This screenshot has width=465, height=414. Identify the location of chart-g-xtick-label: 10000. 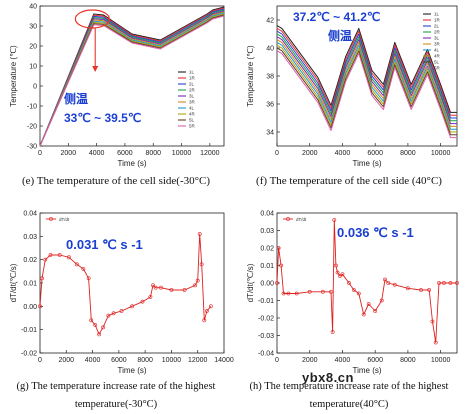
(172, 360).